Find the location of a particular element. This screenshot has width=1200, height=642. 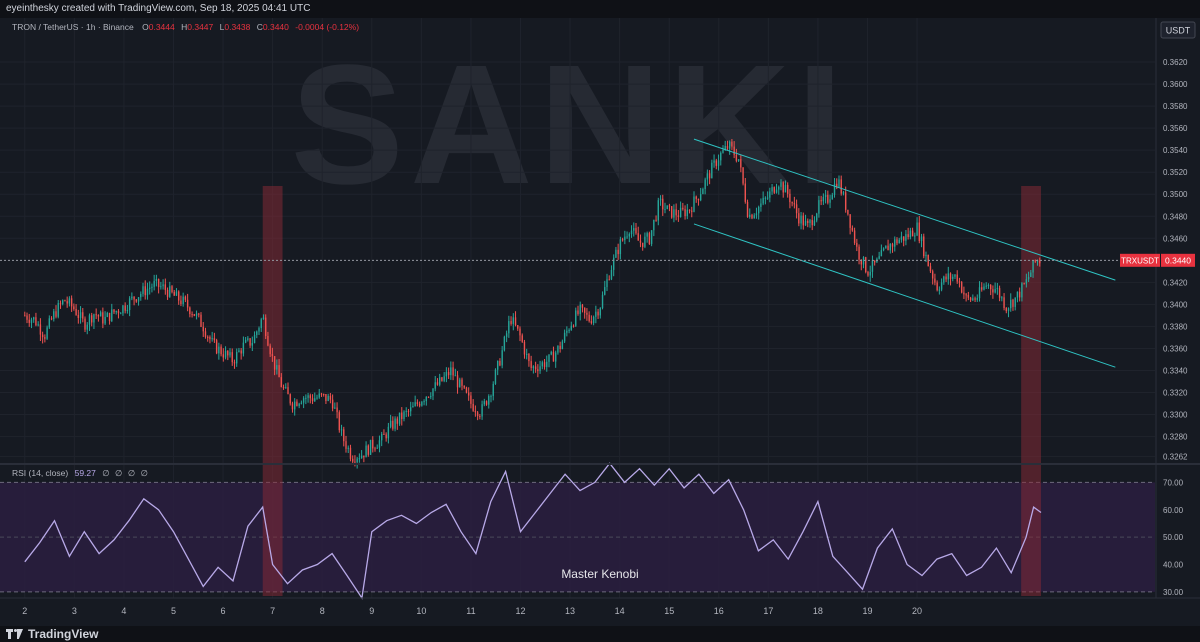

symbol-name: TRON / TetherUS · 1h · Binance is located at coordinates (73, 27).